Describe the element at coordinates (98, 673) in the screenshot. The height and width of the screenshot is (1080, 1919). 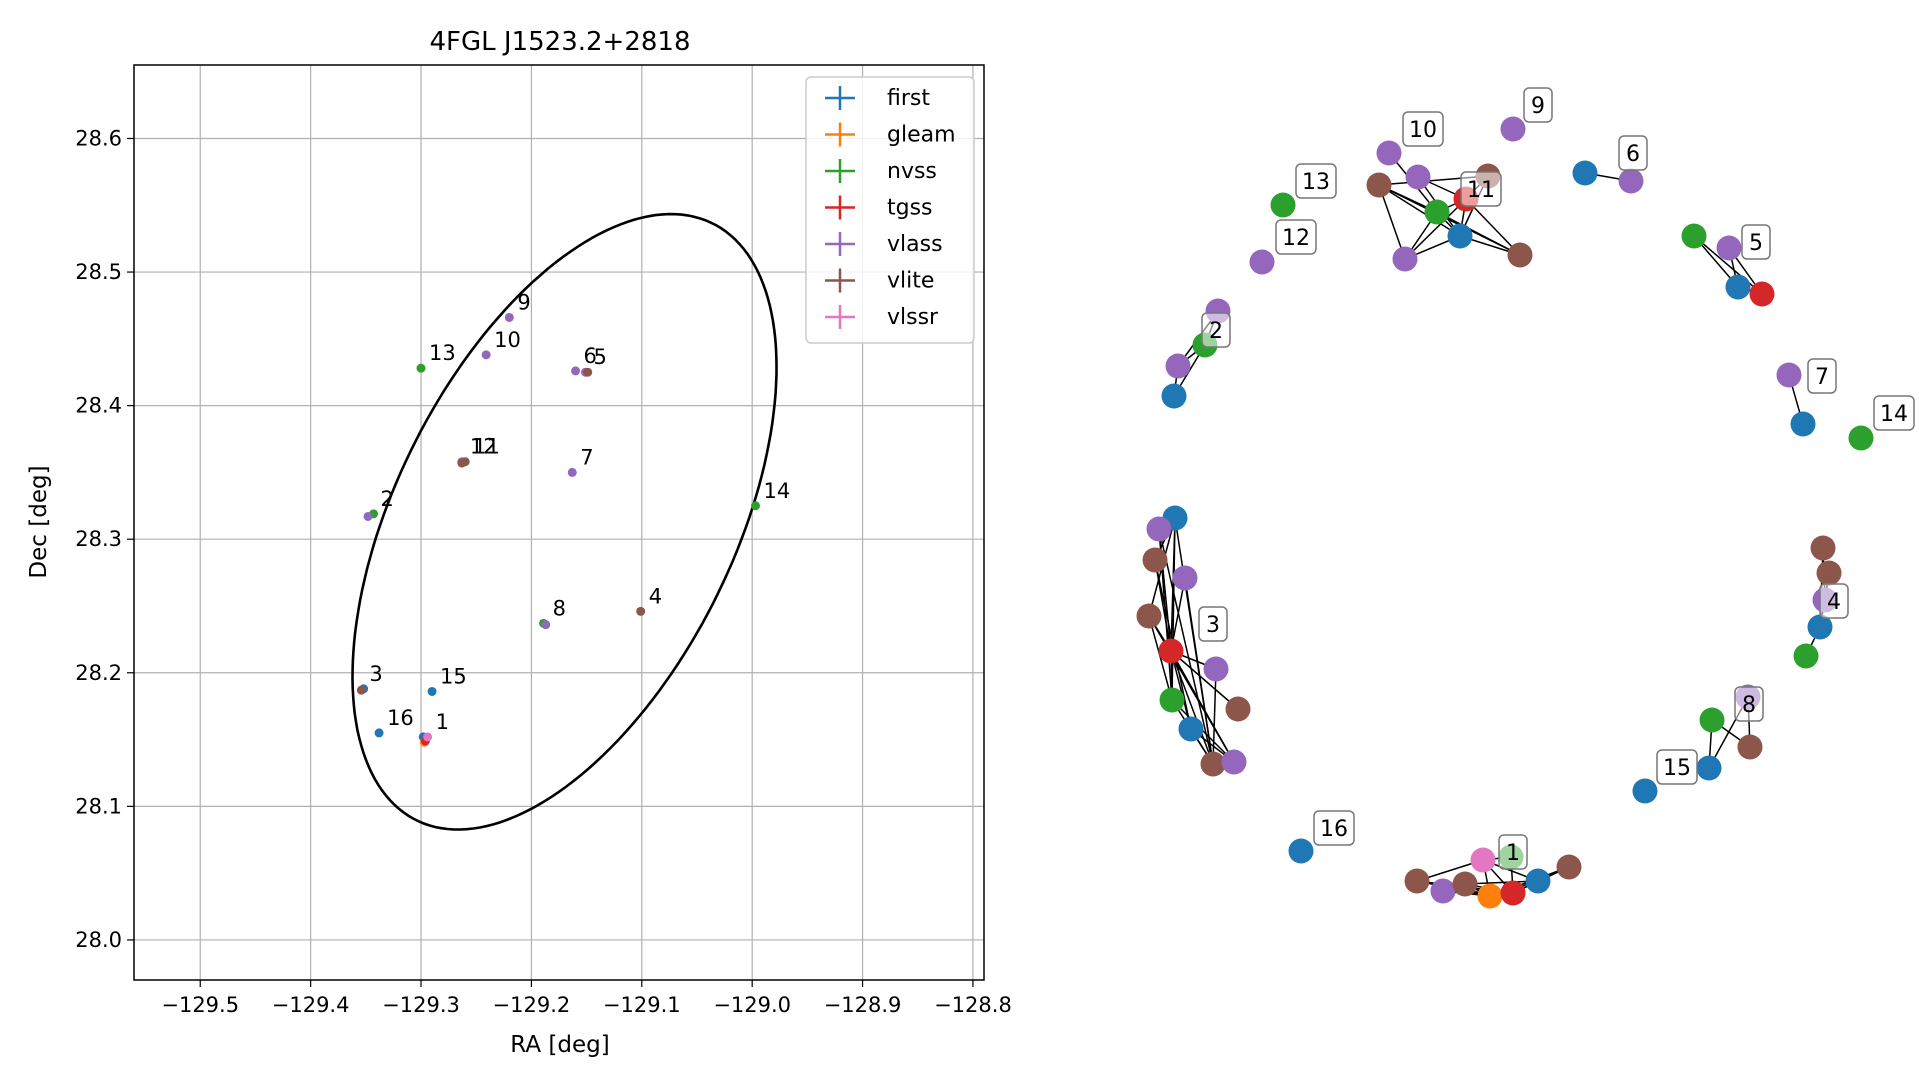
I see `y-tick-label: 28.2` at that location.